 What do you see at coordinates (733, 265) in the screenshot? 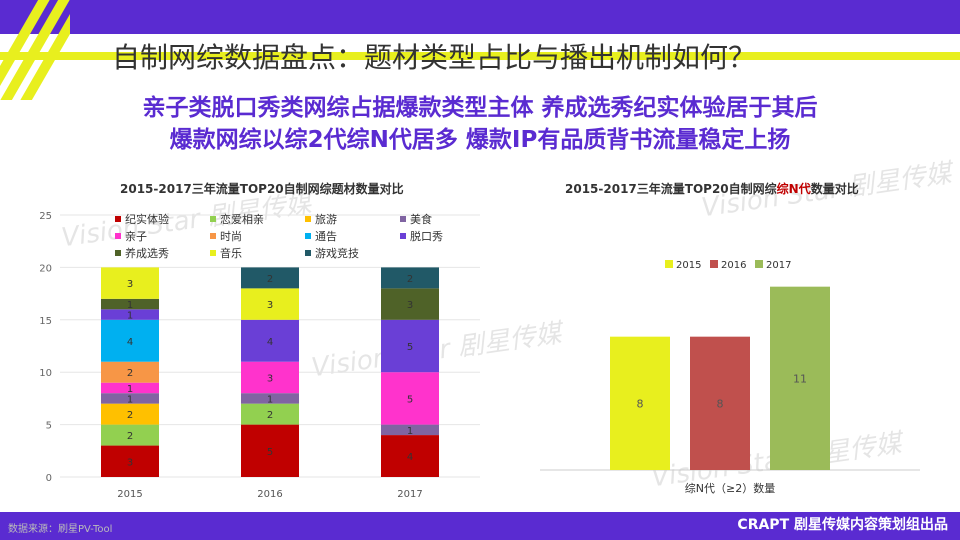
I see `legend-label: 2016` at bounding box center [733, 265].